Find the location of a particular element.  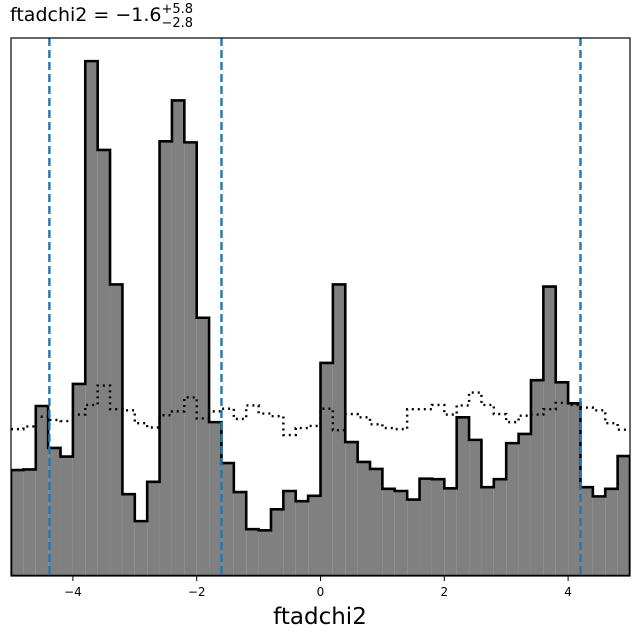

x-tick-label: −2 is located at coordinates (197, 592).